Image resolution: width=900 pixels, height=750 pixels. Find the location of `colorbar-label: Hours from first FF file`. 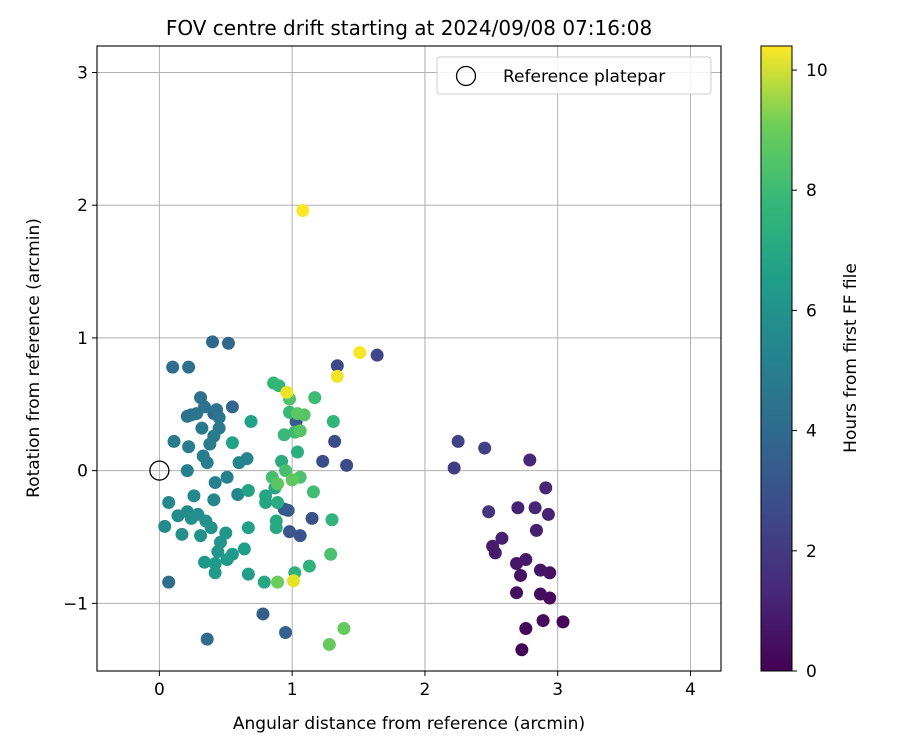

colorbar-label: Hours from first FF file is located at coordinates (851, 358).